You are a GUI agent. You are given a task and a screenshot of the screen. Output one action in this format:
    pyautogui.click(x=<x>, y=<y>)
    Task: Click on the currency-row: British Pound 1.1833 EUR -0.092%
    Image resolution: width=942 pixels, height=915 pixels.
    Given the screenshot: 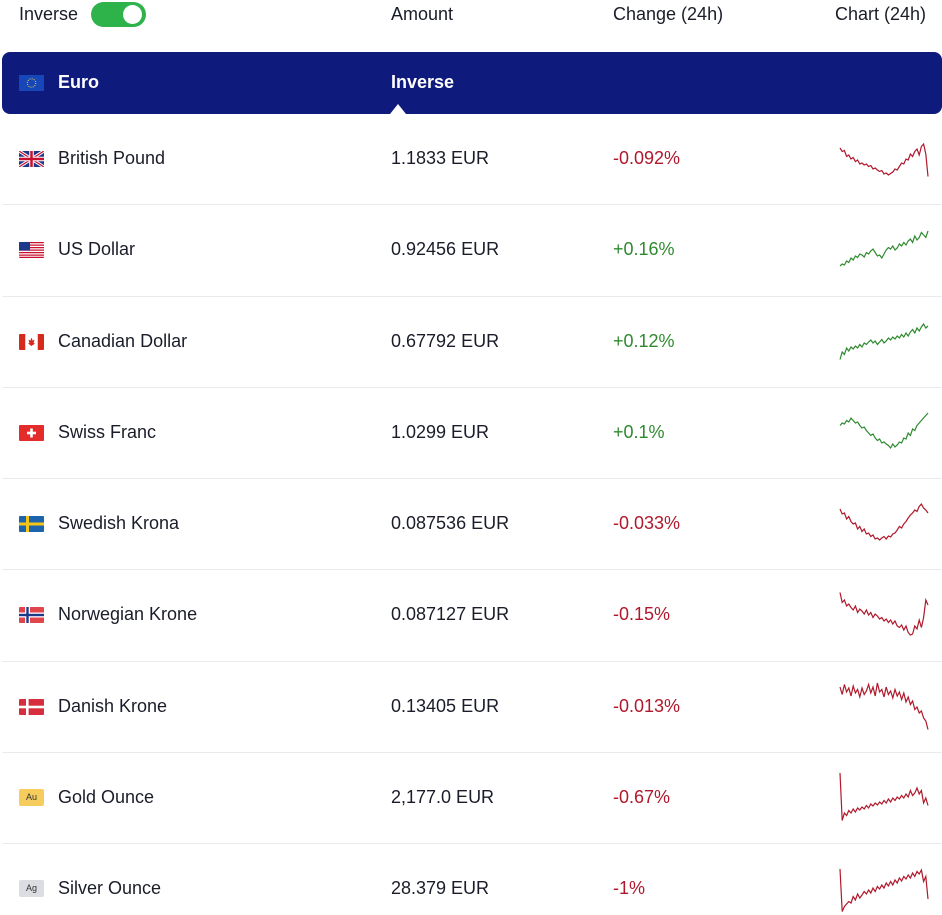 What is the action you would take?
    pyautogui.click(x=472, y=160)
    